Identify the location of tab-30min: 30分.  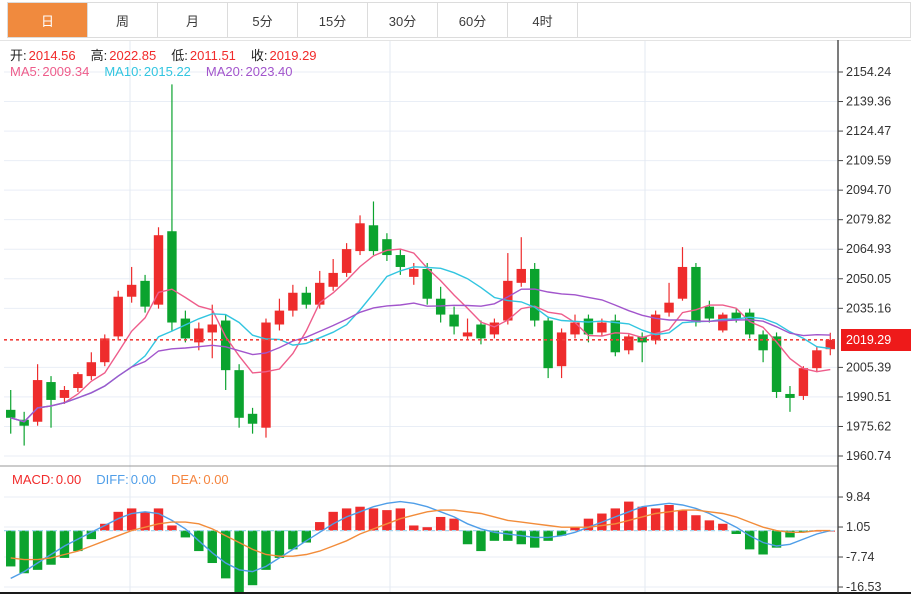
(403, 20).